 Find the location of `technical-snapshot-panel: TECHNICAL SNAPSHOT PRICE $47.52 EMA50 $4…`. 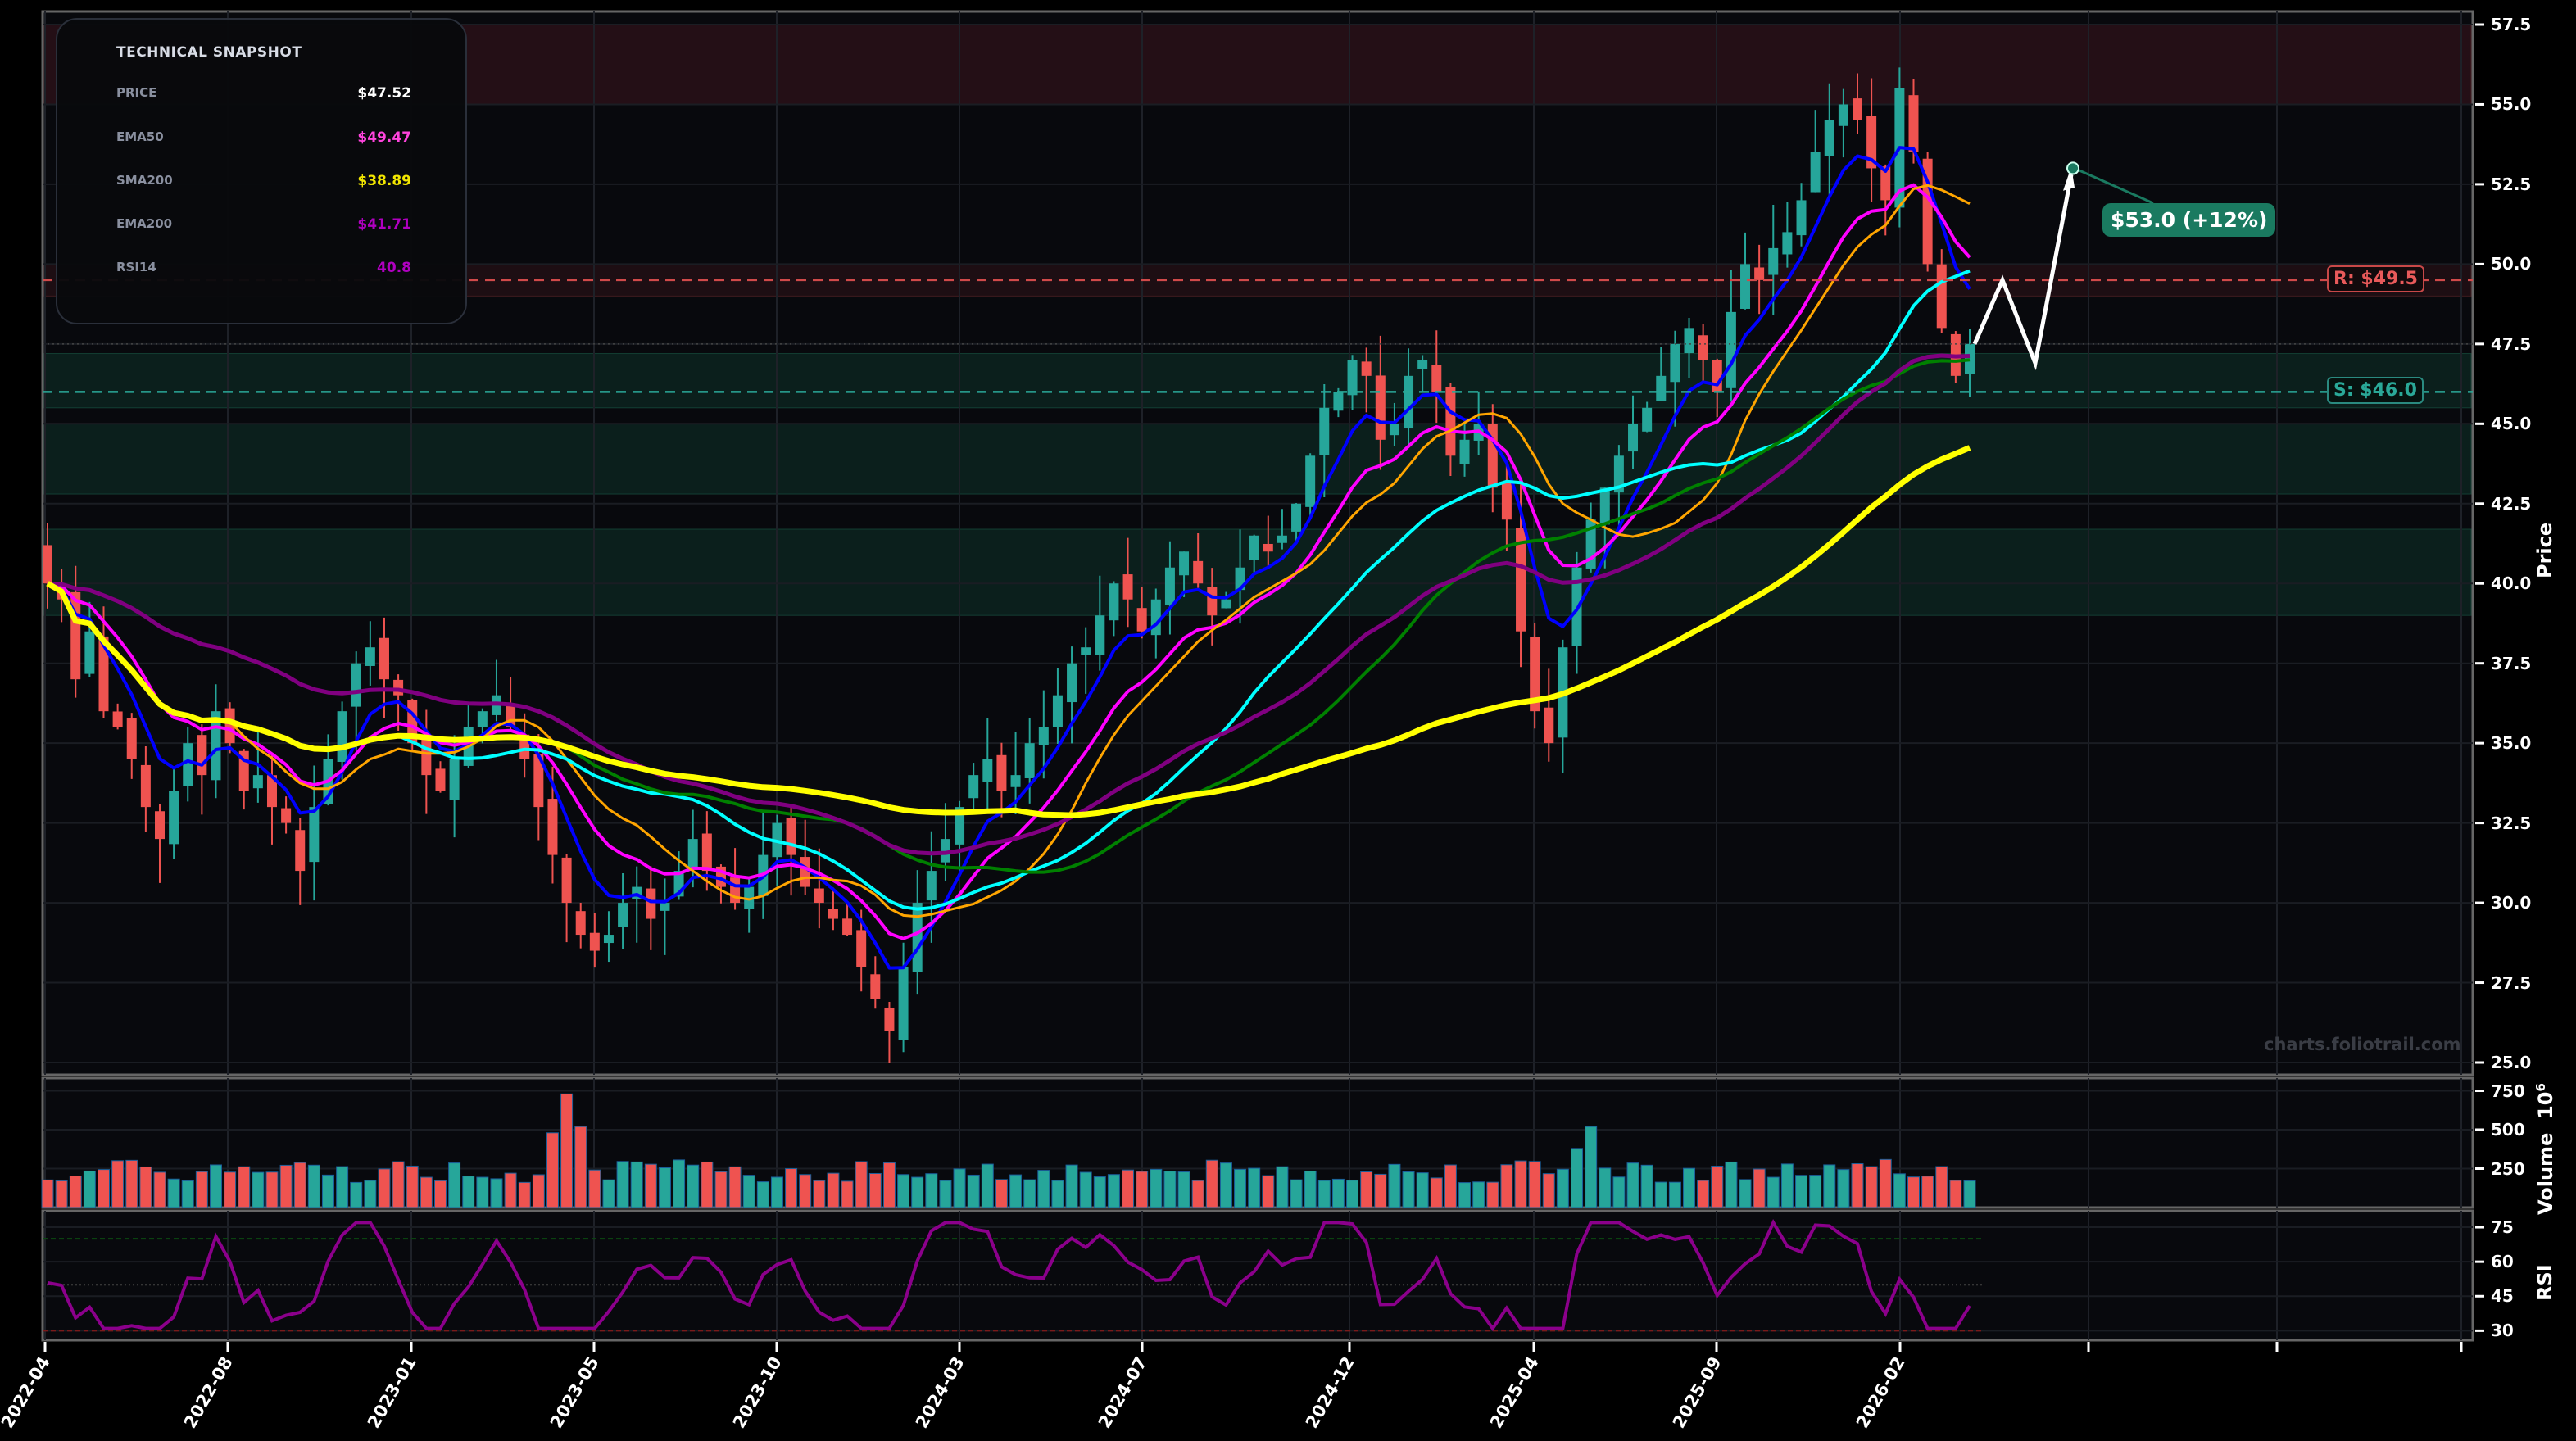

technical-snapshot-panel: TECHNICAL SNAPSHOT PRICE $47.52 EMA50 $4… is located at coordinates (261, 171).